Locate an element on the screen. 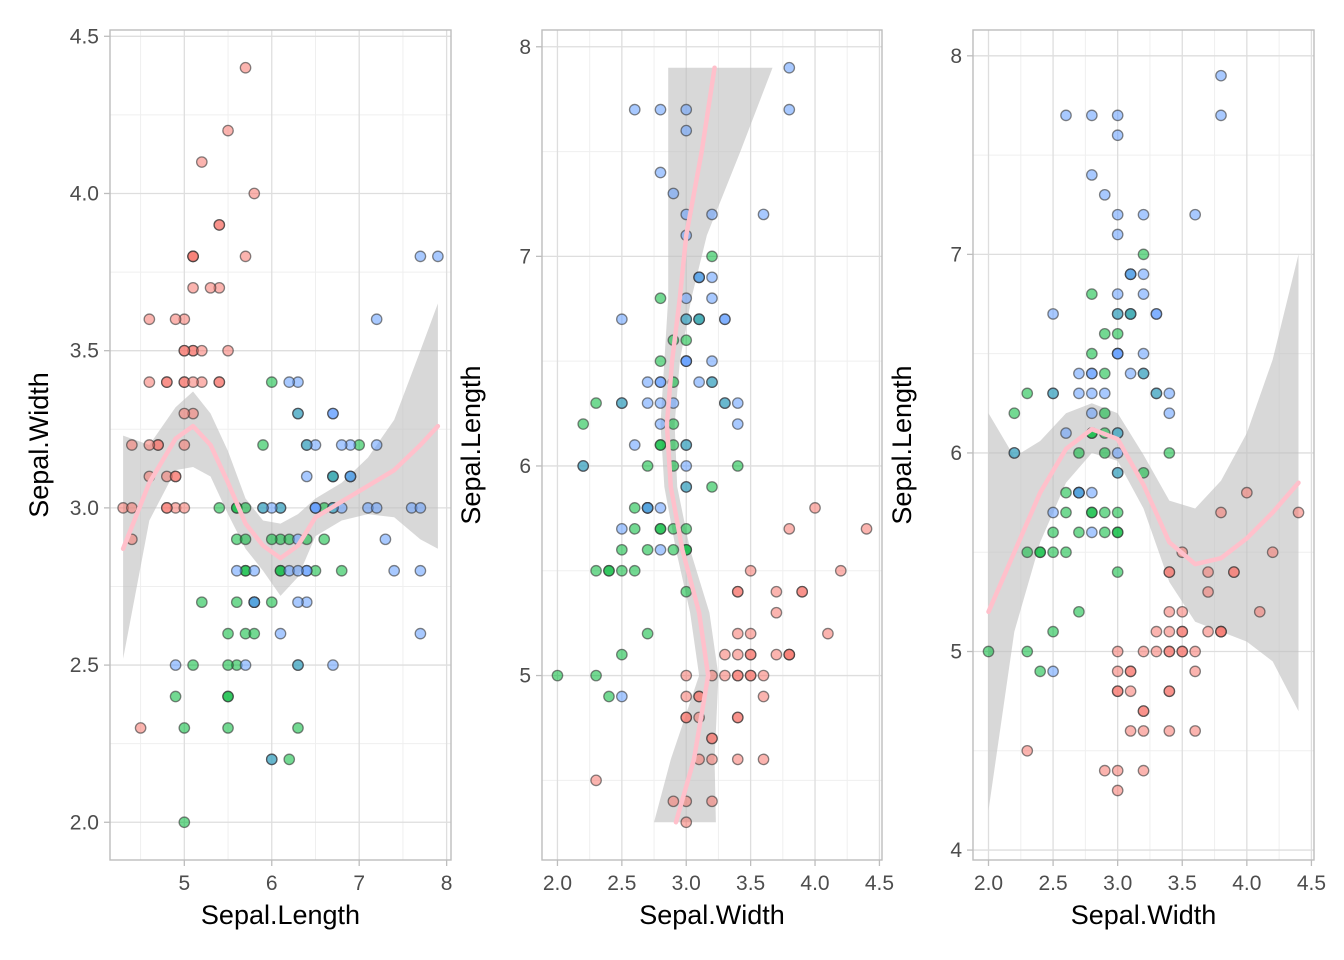  y-tick-label: 6 is located at coordinates (956, 453).